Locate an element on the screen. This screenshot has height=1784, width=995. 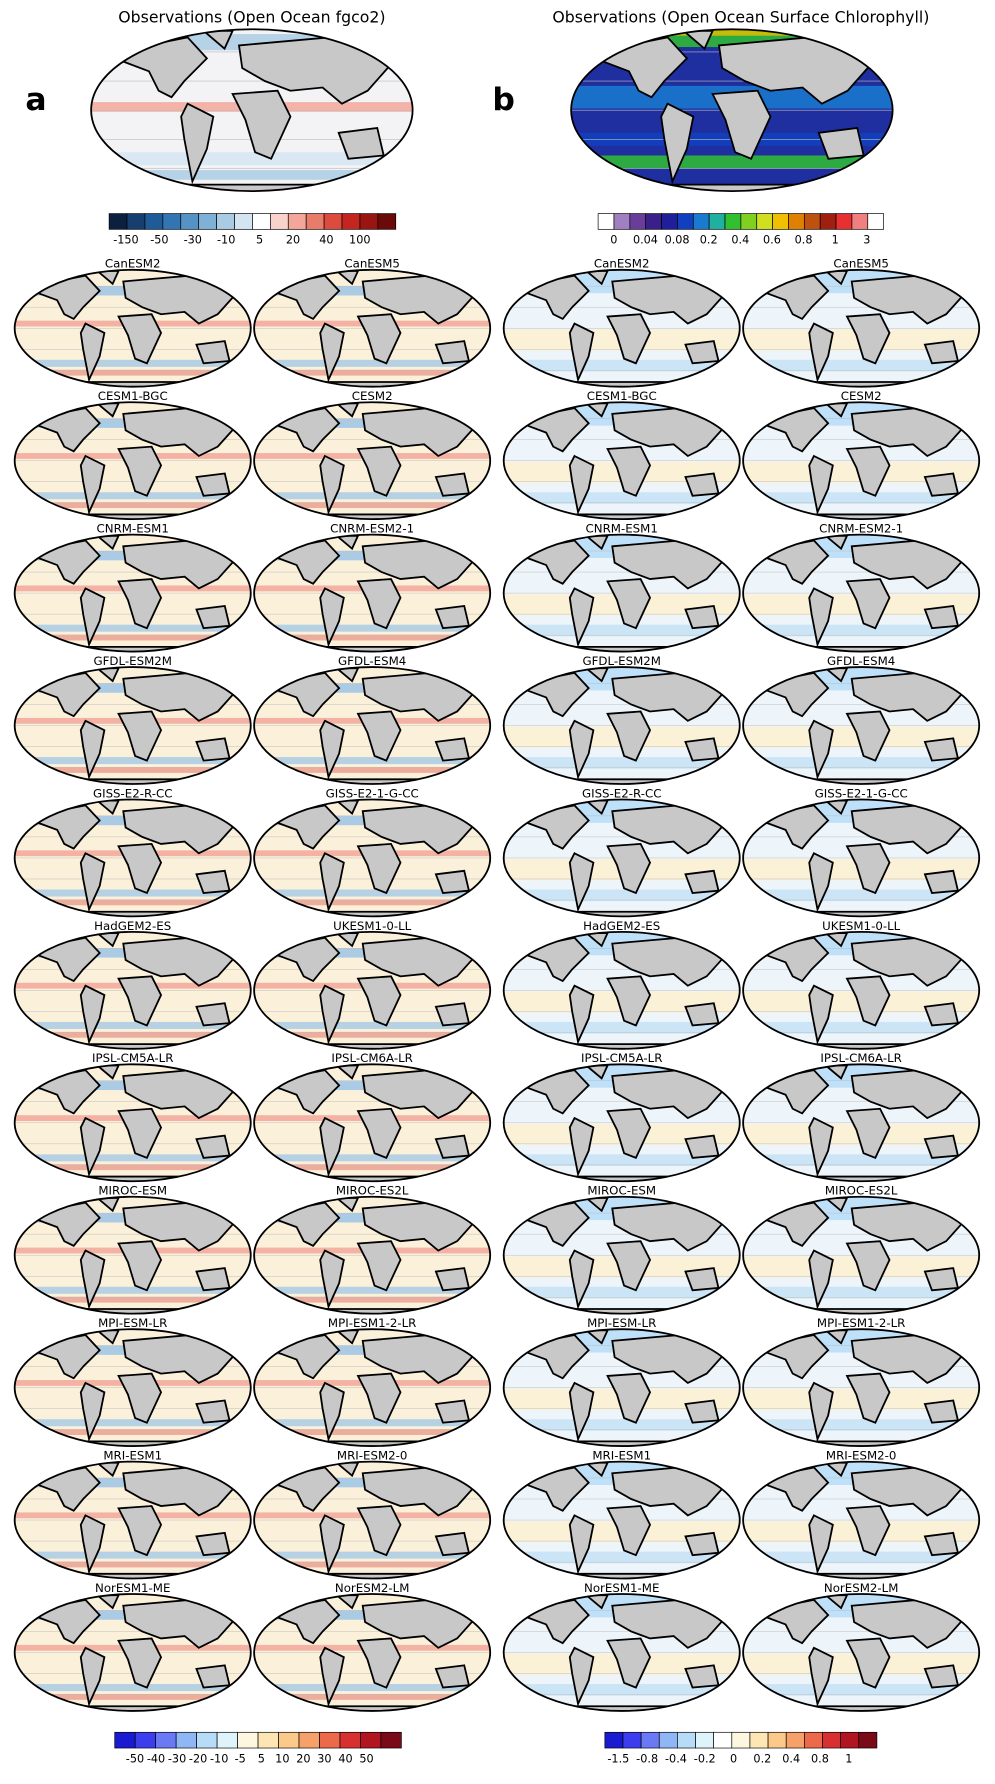
colorbar-label: -0.4 is located at coordinates (676, 1758).